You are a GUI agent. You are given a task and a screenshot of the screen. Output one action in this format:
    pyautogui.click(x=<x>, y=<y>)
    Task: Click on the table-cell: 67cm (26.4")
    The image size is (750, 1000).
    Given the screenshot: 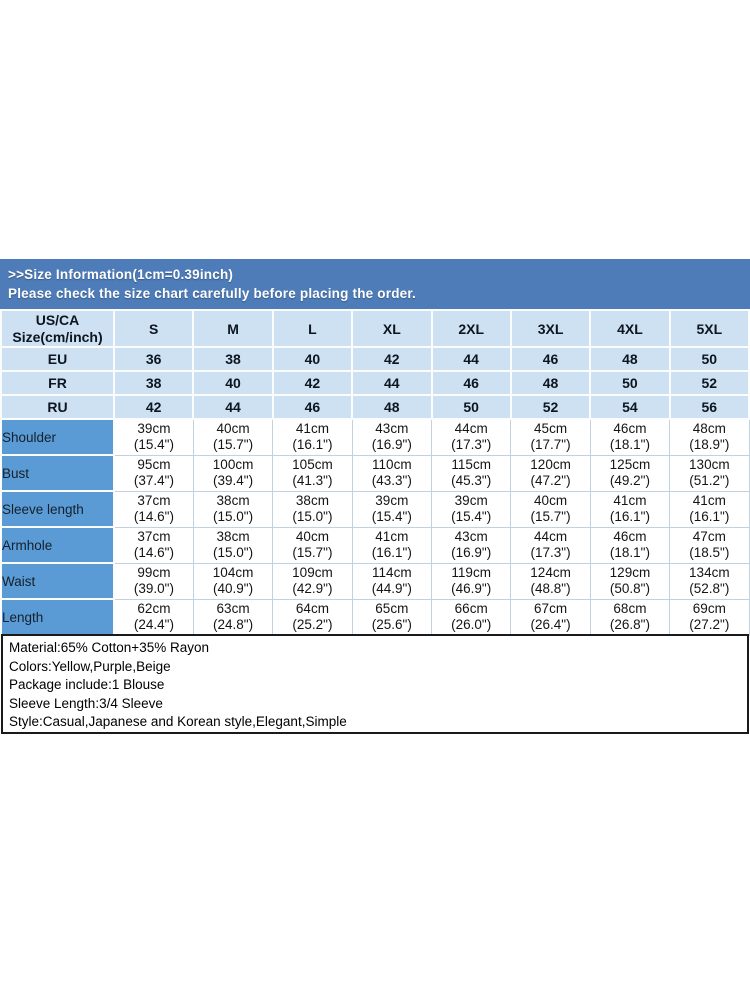 What is the action you would take?
    pyautogui.click(x=550, y=617)
    